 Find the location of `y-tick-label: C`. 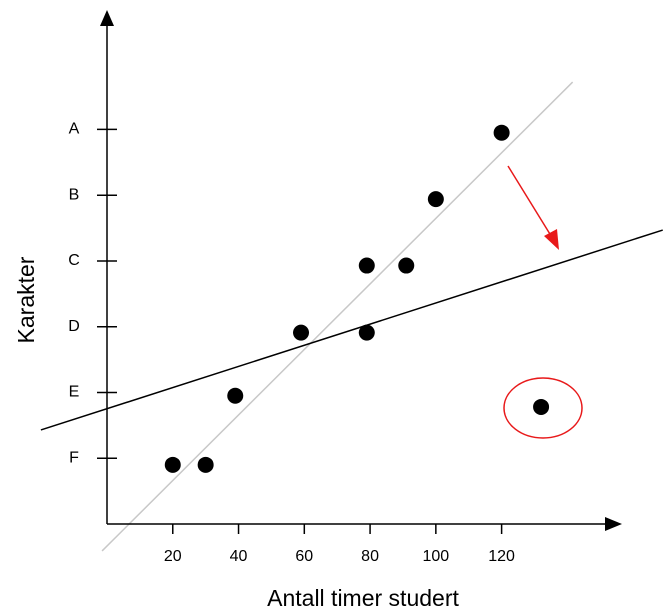

y-tick-label: C is located at coordinates (74, 260).